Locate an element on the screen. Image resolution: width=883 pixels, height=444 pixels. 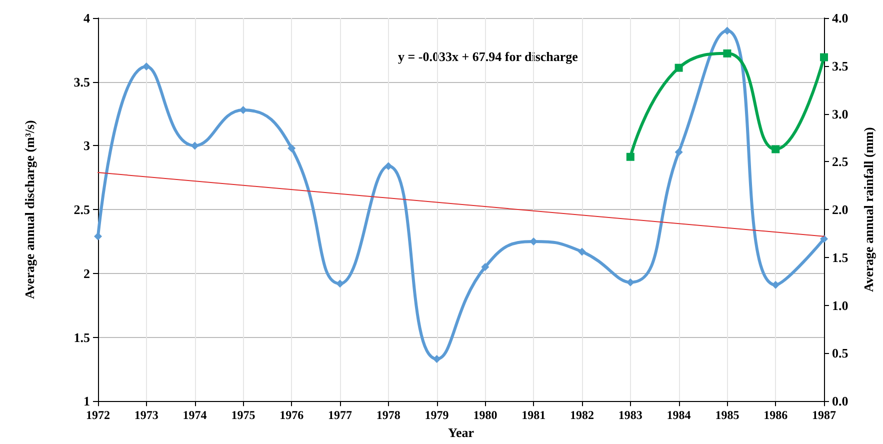
x-tick-label: 1975 is located at coordinates (243, 415).